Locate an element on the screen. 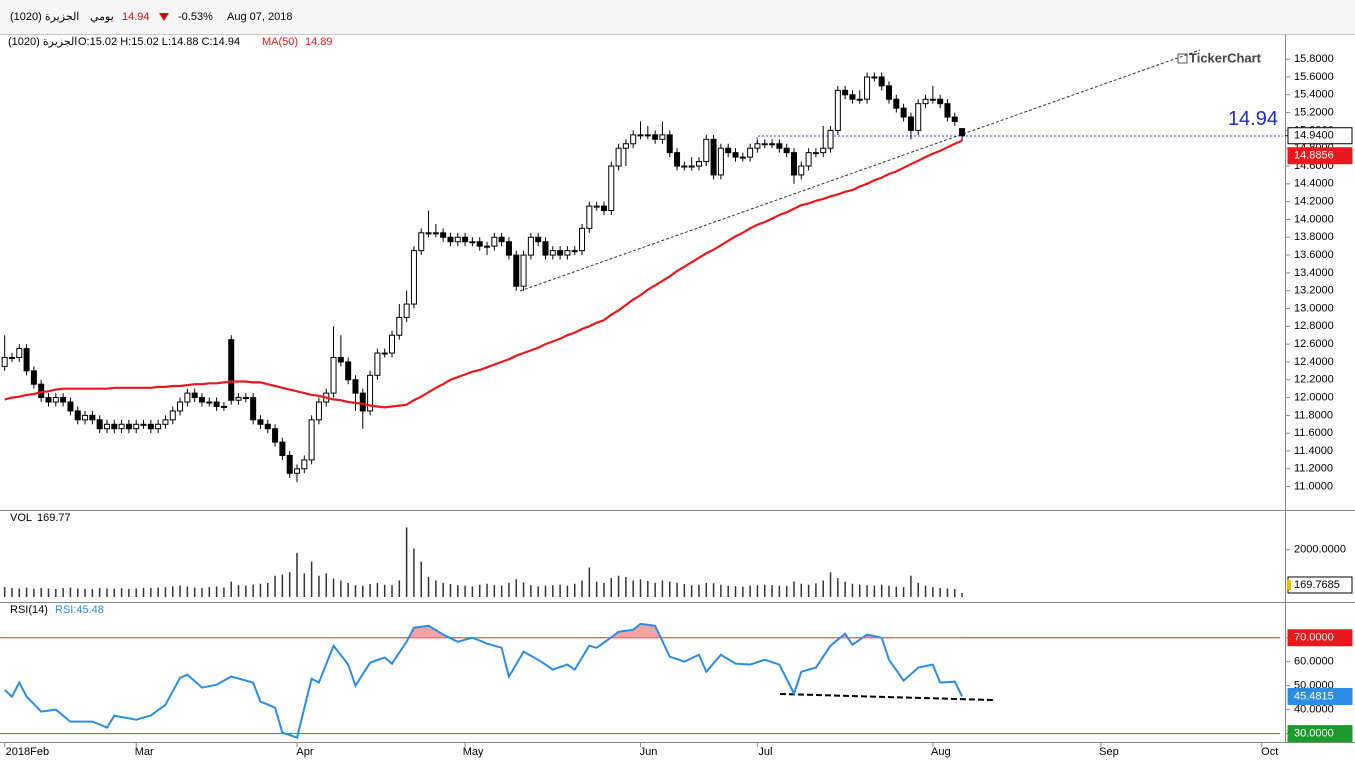 The image size is (1355, 761). y-tick-label: 14.4000 is located at coordinates (1314, 184).